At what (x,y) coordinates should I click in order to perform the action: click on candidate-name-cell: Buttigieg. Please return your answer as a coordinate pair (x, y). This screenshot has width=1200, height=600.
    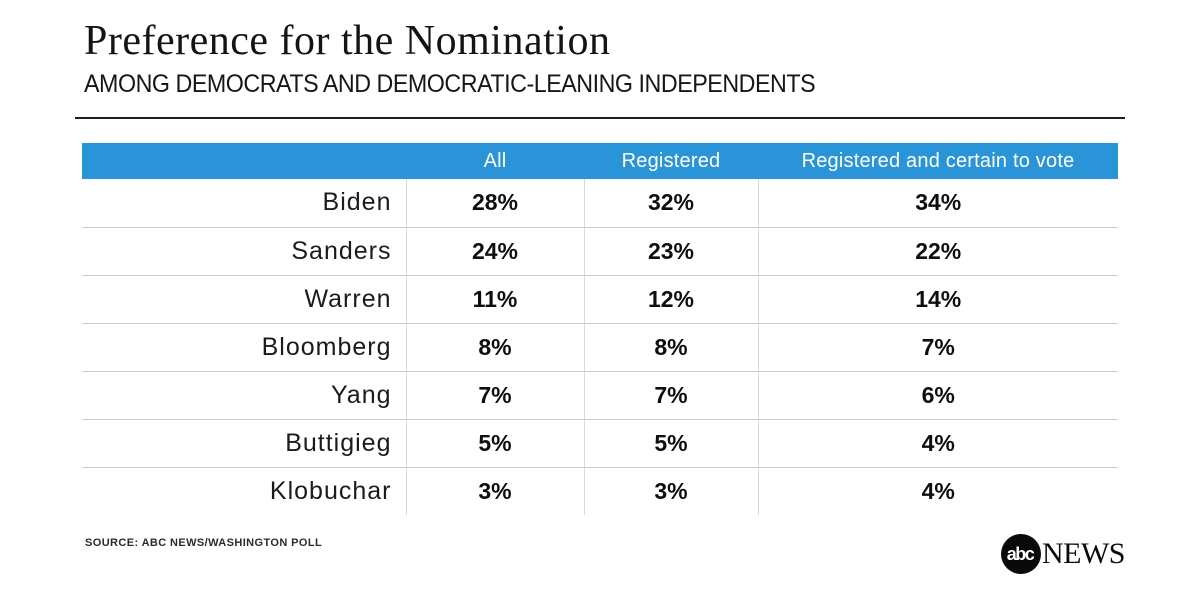
    Looking at the image, I should click on (244, 442).